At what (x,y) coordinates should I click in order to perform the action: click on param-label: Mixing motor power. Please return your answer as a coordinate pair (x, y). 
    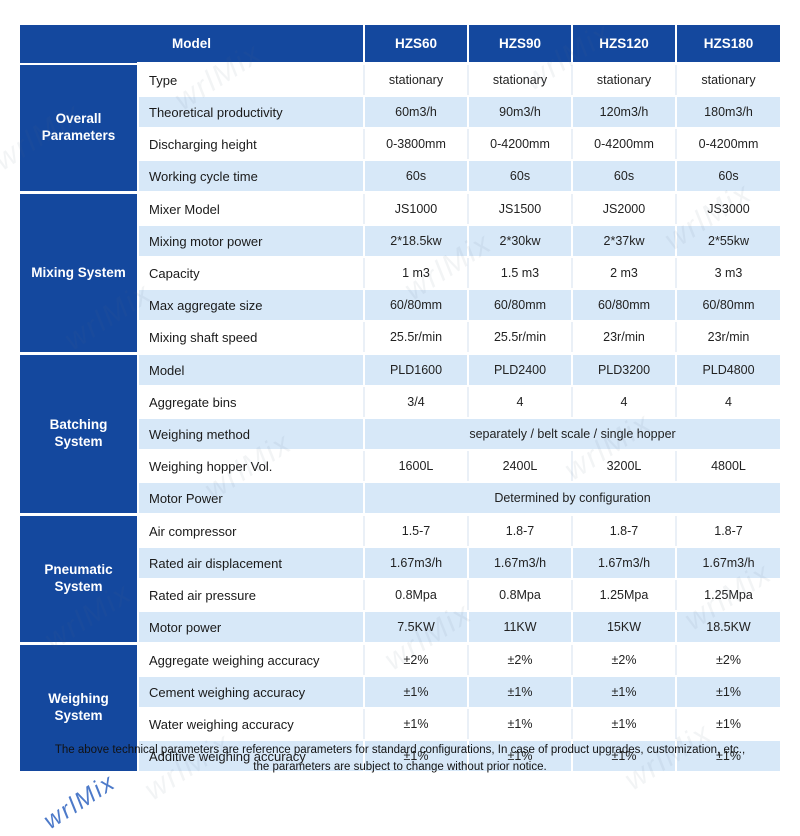
    Looking at the image, I should click on (251, 241).